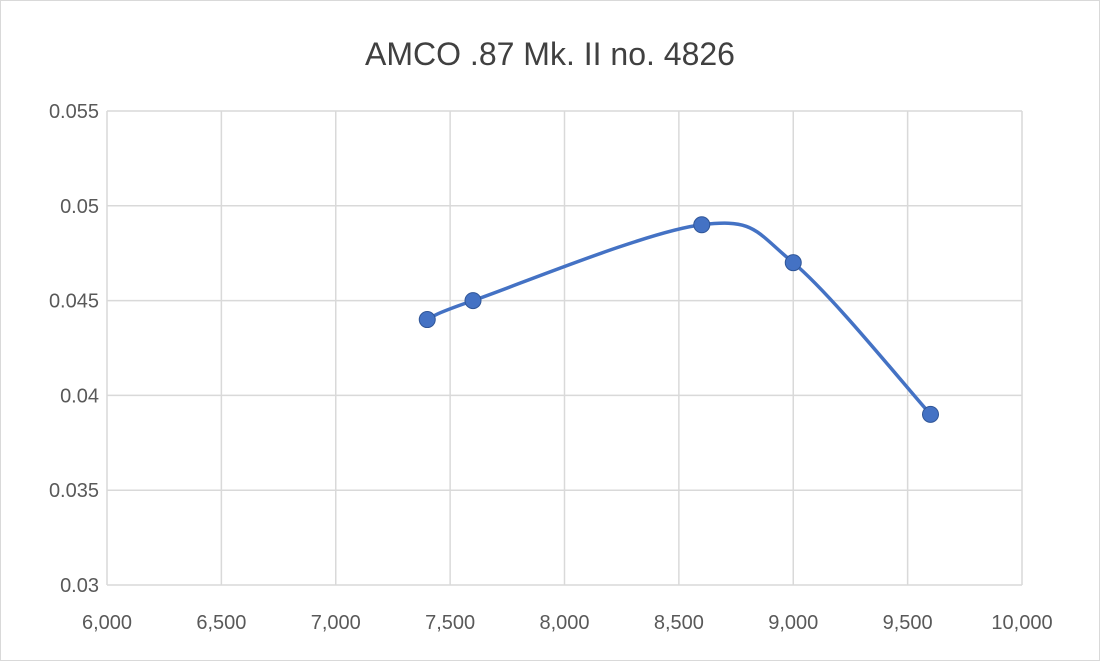 The height and width of the screenshot is (662, 1100). I want to click on x-tick-label: 8,000, so click(564, 623).